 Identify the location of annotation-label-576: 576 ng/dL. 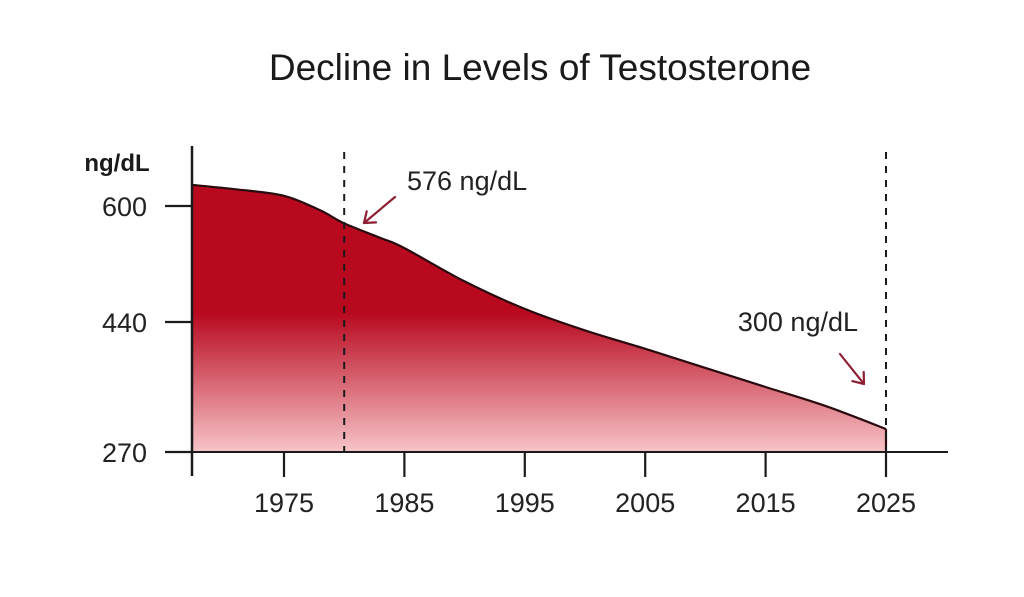
(467, 181).